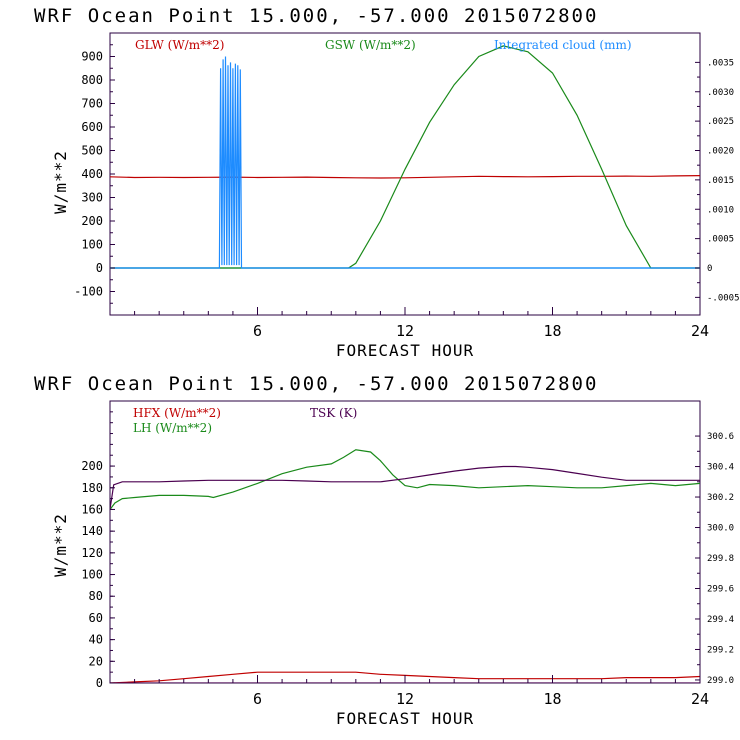 The image size is (740, 740). What do you see at coordinates (405, 487) in the screenshot?
I see `chart2-series-tsk` at bounding box center [405, 487].